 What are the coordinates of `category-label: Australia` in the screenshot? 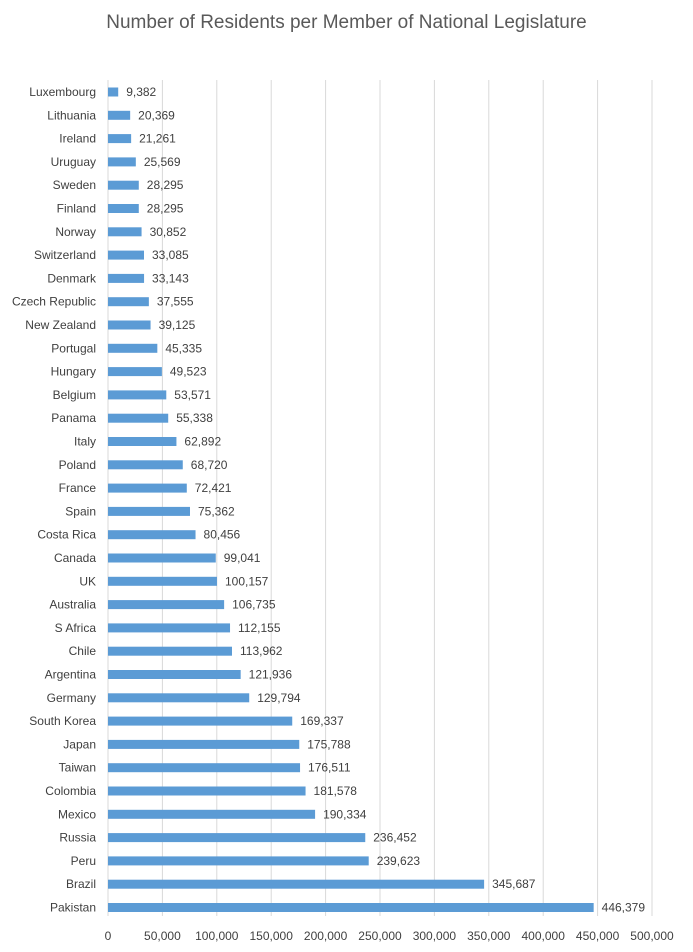 It's located at (72, 605).